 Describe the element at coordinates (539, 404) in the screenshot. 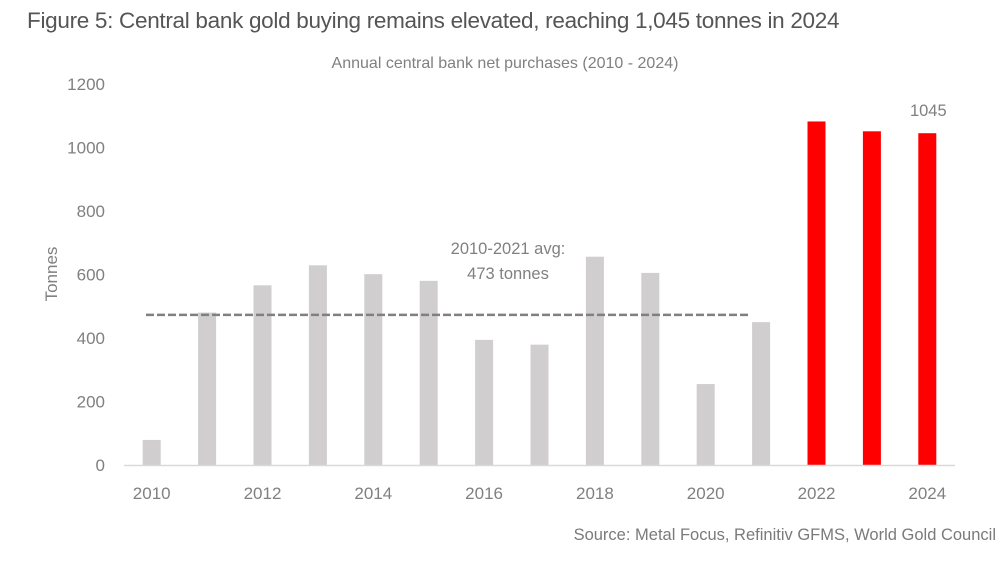

I see `bar-2017` at that location.